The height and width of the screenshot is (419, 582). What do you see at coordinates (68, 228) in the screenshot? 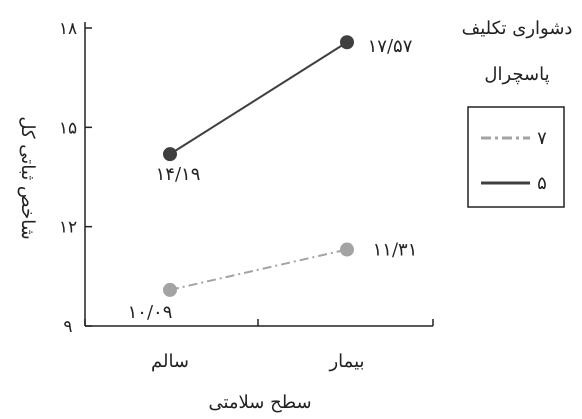
I see `y-tick-label: ۱۲` at bounding box center [68, 228].